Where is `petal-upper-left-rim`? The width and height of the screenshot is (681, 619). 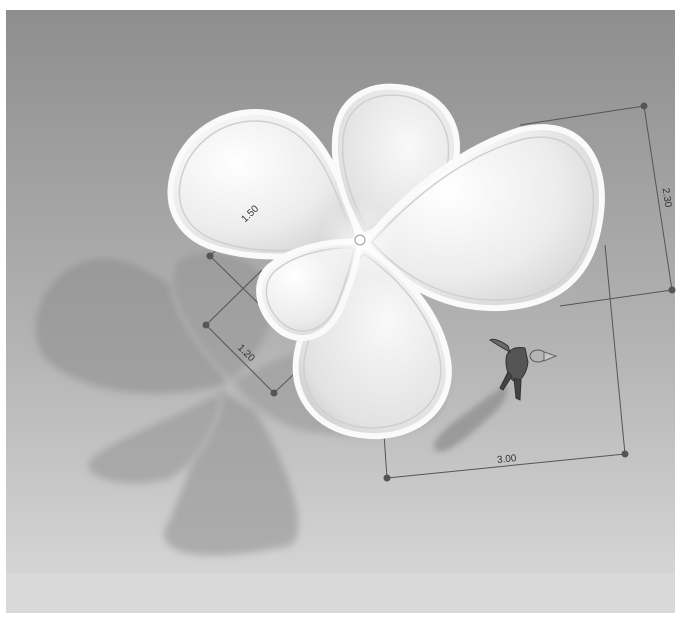
petal-upper-left-rim is located at coordinates (265, 186).